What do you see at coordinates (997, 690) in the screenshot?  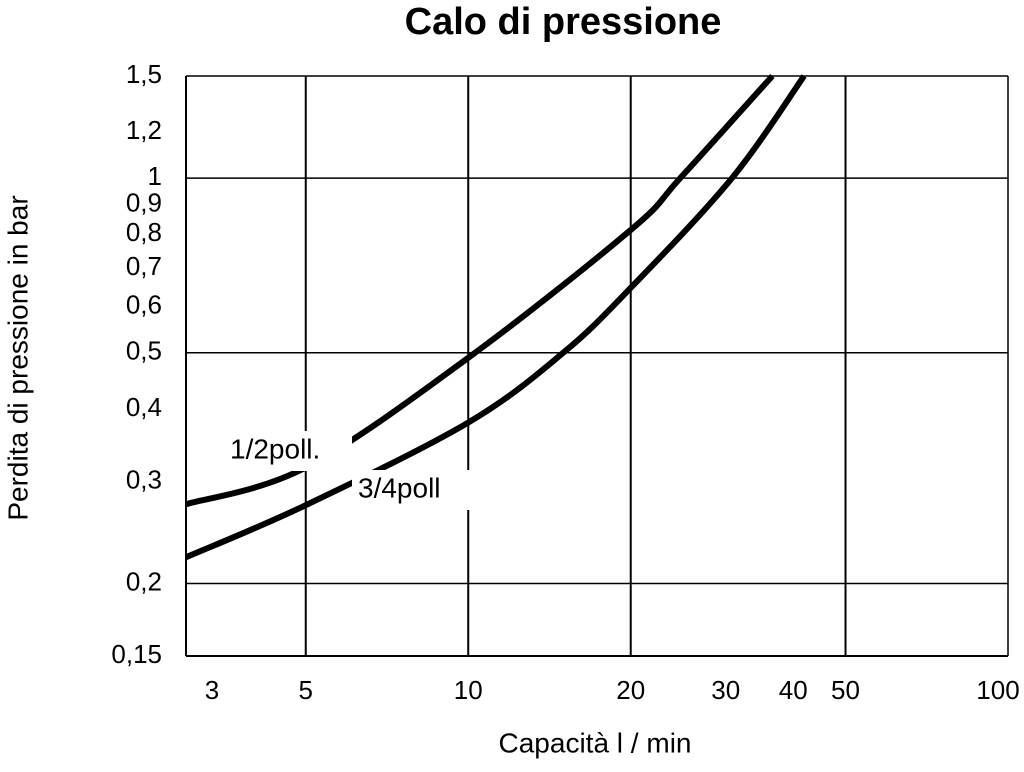 I see `x-tick-label: 100` at bounding box center [997, 690].